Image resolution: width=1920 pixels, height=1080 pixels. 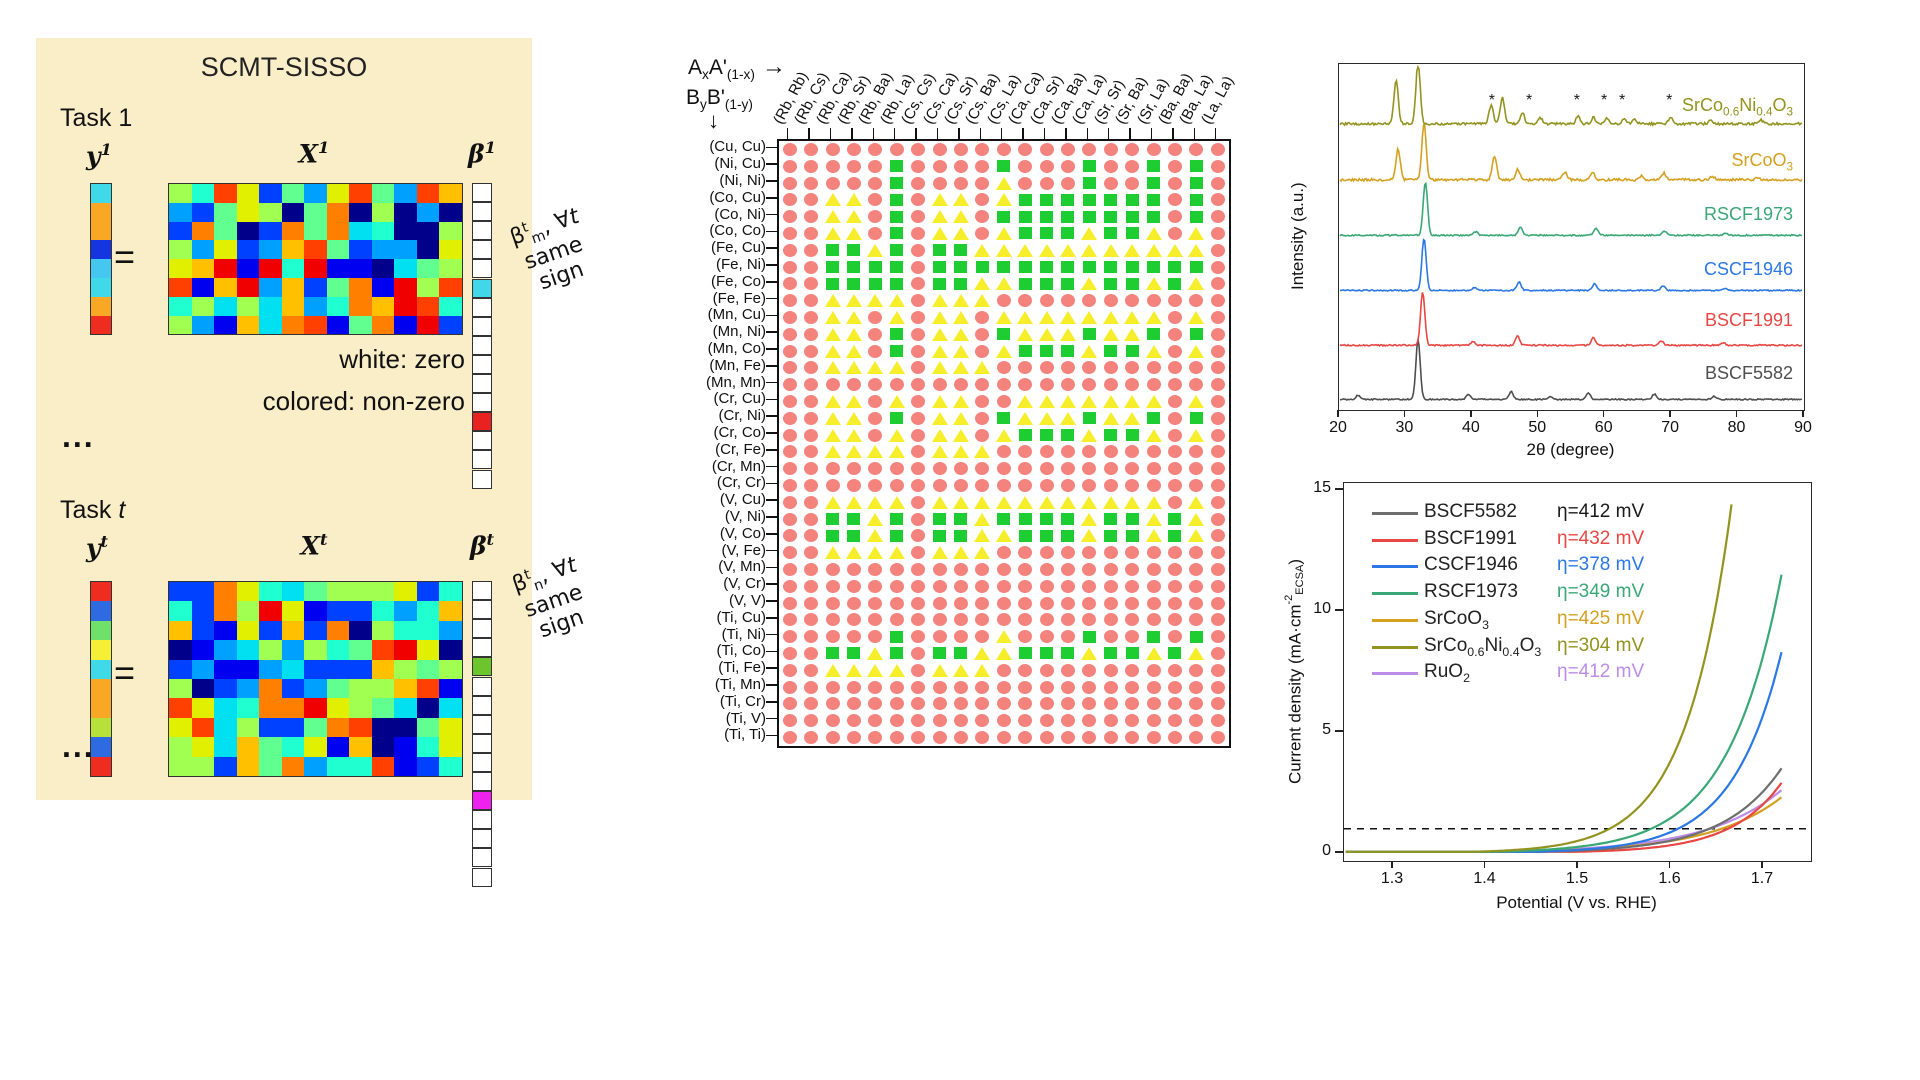 I want to click on xrd-x-tick, so click(x=1803, y=413).